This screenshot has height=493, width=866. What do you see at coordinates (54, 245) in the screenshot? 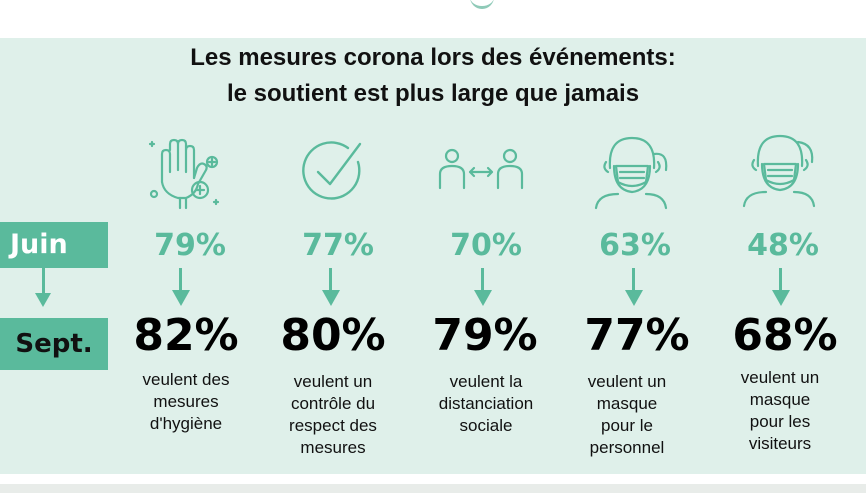
I see `juin-label: Juin` at bounding box center [54, 245].